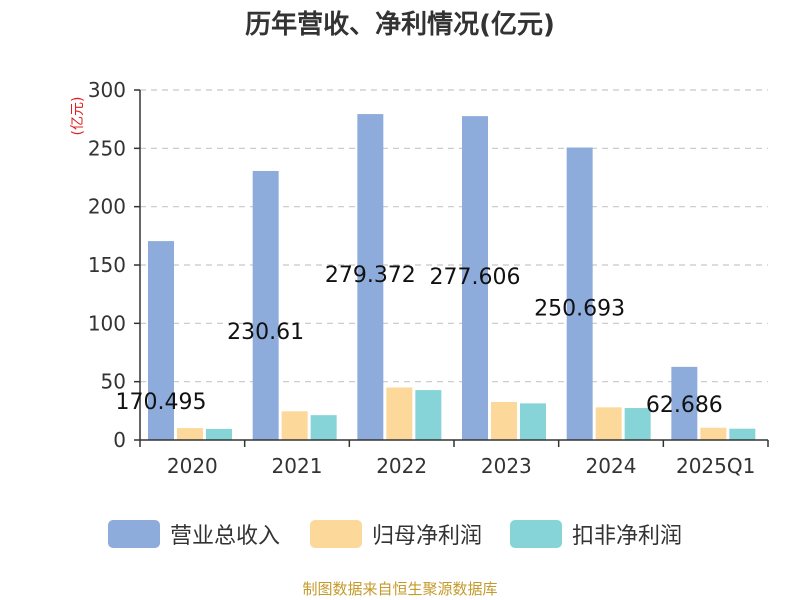 The width and height of the screenshot is (800, 600). I want to click on y-tick-label: 0, so click(119, 440).